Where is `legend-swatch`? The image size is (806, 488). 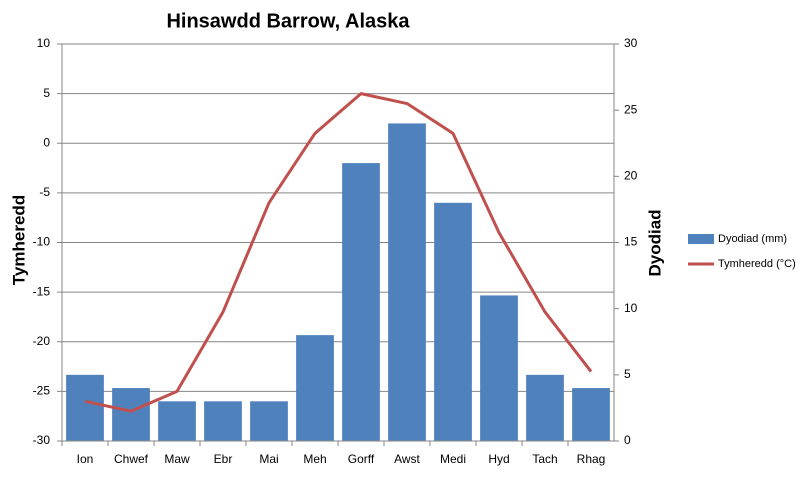 legend-swatch is located at coordinates (701, 239).